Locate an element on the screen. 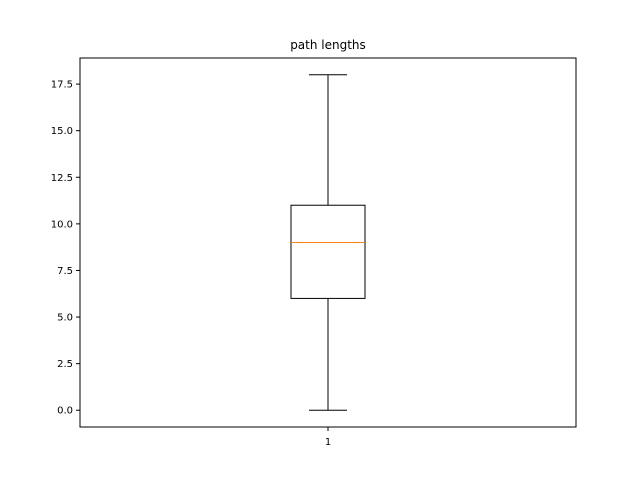  box-plot-series is located at coordinates (328, 242).